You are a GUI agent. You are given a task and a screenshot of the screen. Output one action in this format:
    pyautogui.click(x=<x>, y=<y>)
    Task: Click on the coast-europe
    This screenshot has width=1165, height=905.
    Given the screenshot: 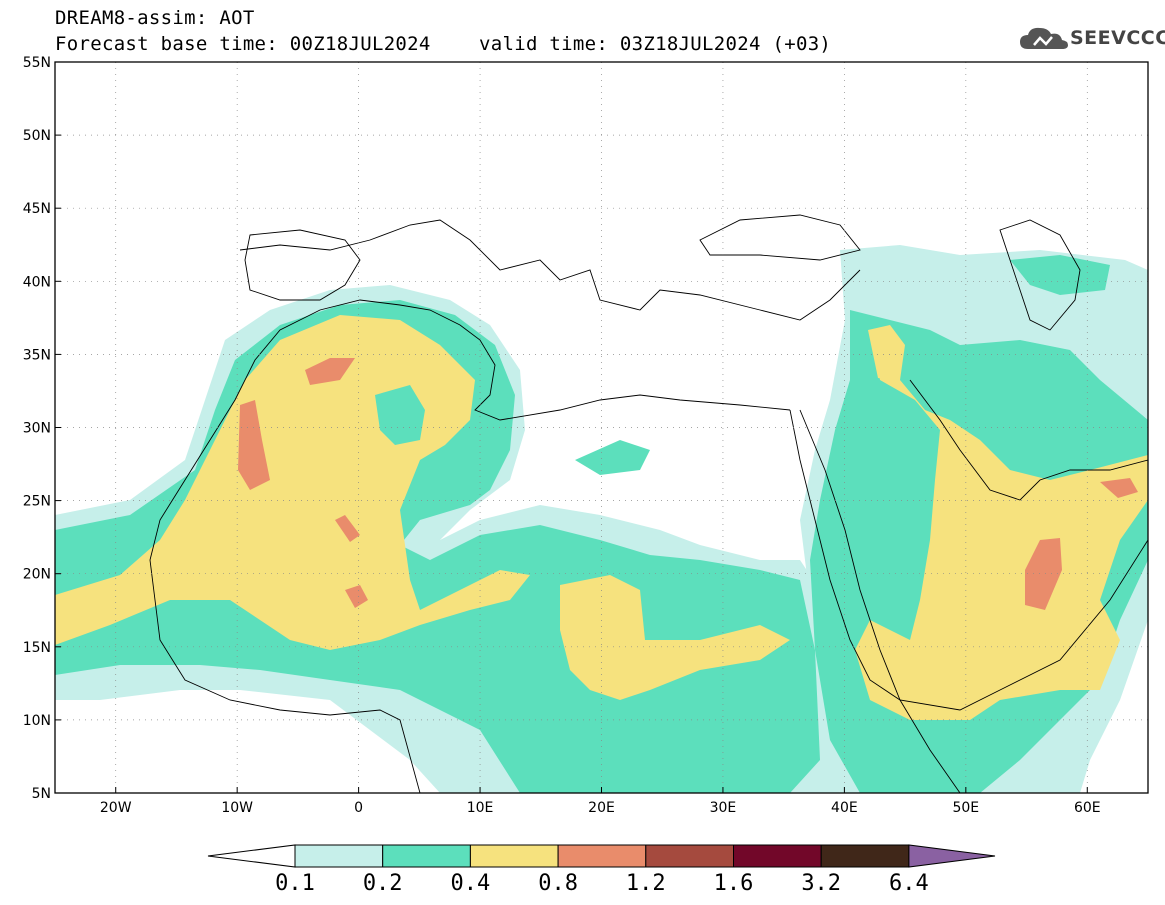 What is the action you would take?
    pyautogui.click(x=550, y=270)
    